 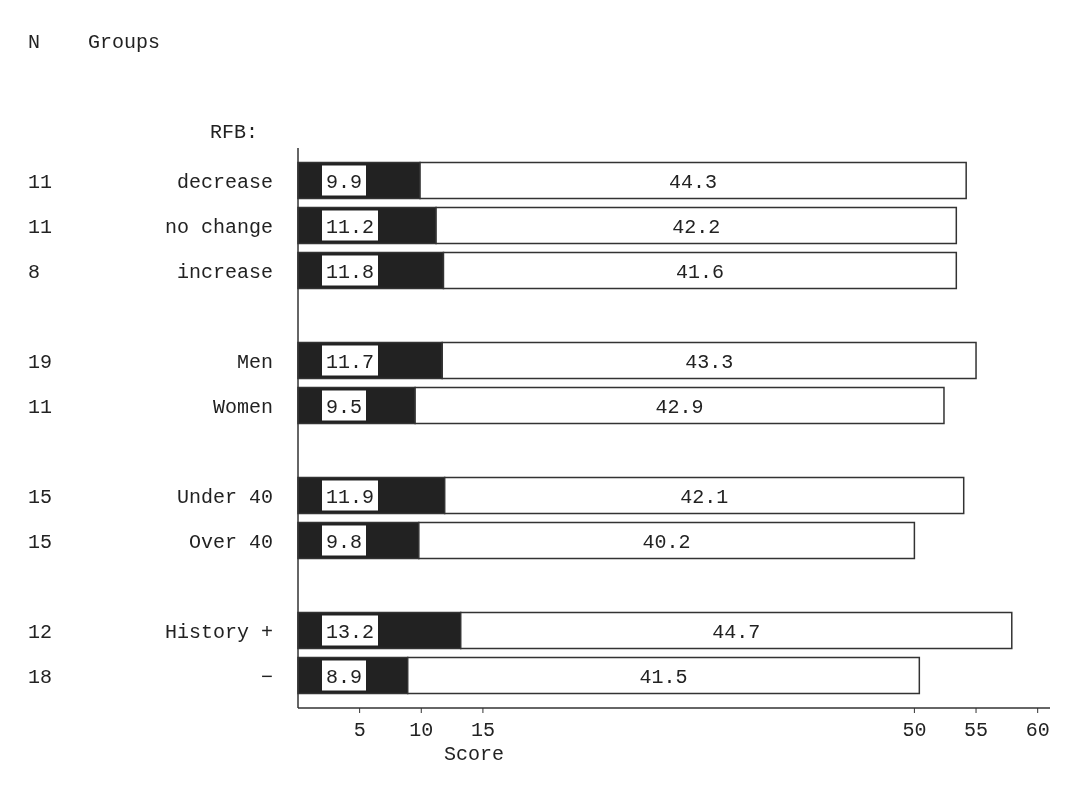 I want to click on text: 12, so click(x=40, y=632).